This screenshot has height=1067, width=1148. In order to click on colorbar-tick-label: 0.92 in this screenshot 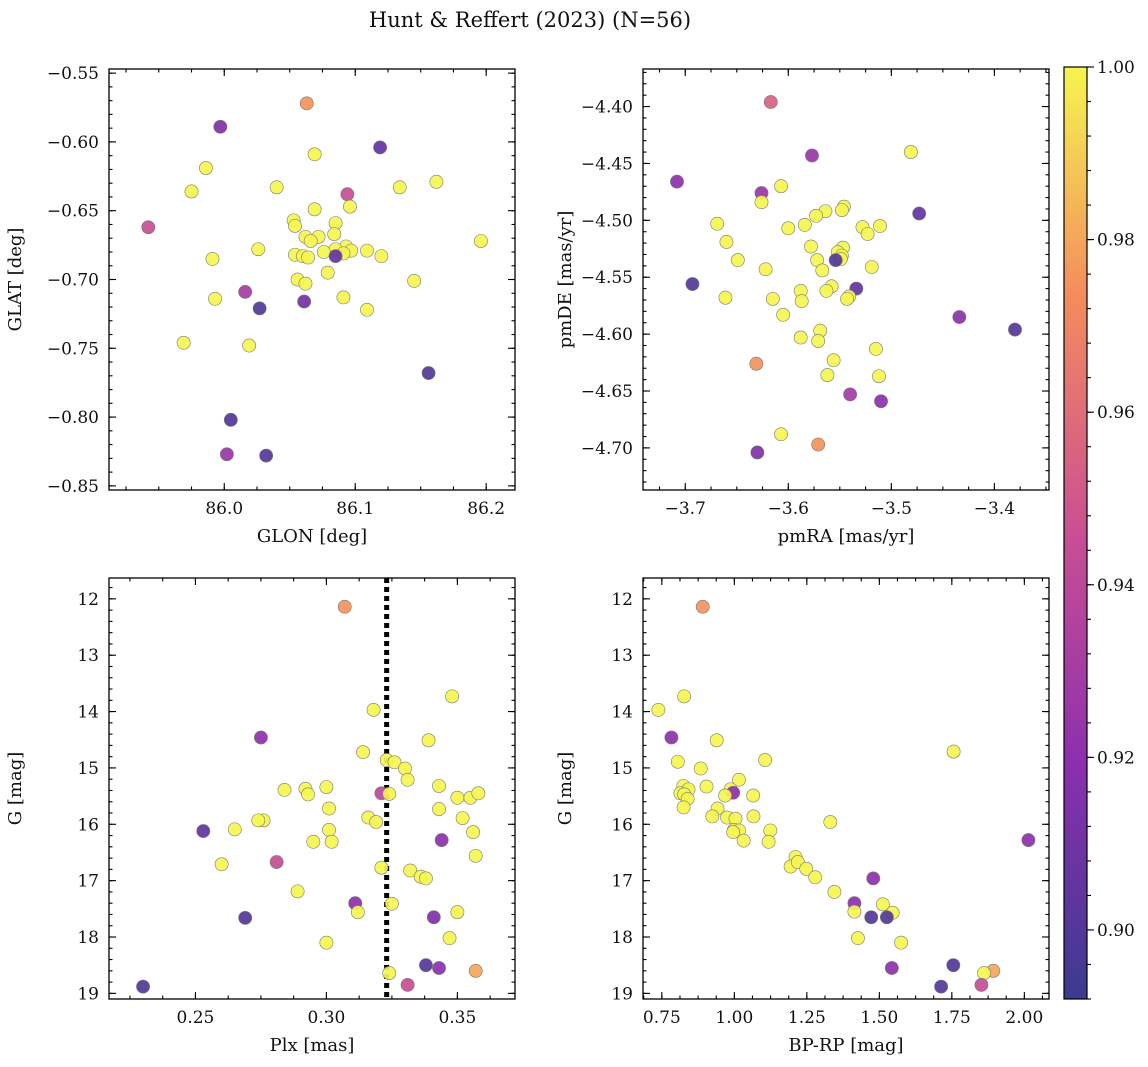, I will do `click(1116, 758)`.